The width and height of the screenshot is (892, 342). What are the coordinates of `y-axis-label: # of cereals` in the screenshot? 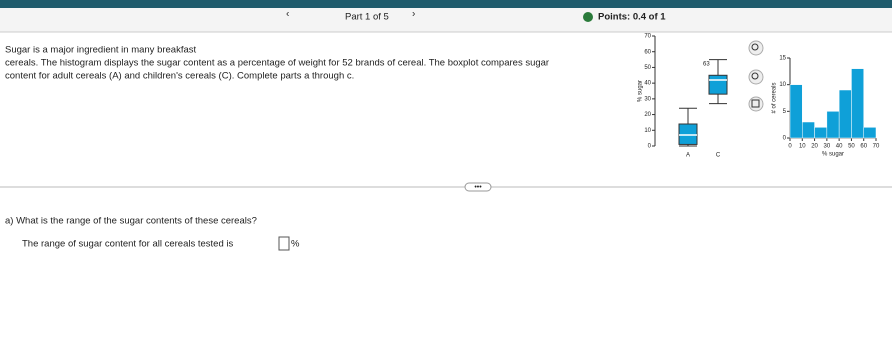 It's located at (775, 97).